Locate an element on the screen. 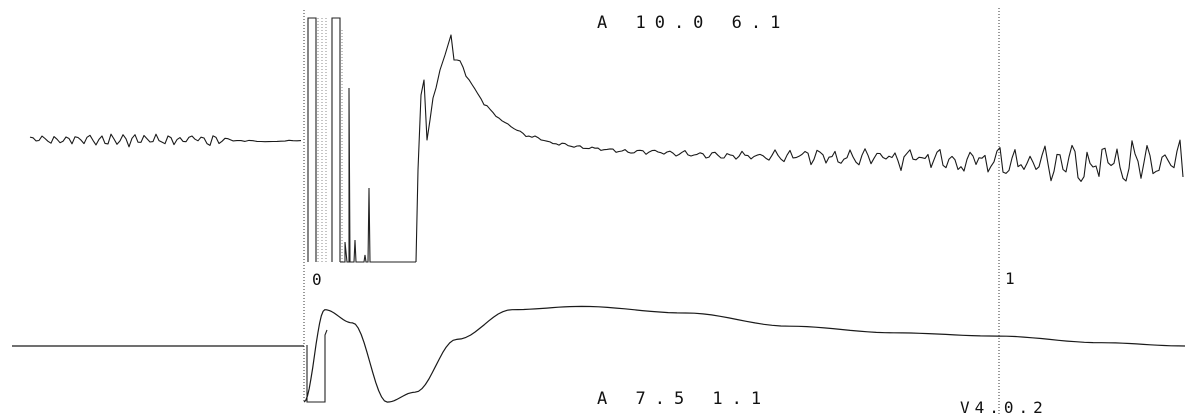 The image size is (1197, 417). time-mark-1: 1 is located at coordinates (1010, 278).